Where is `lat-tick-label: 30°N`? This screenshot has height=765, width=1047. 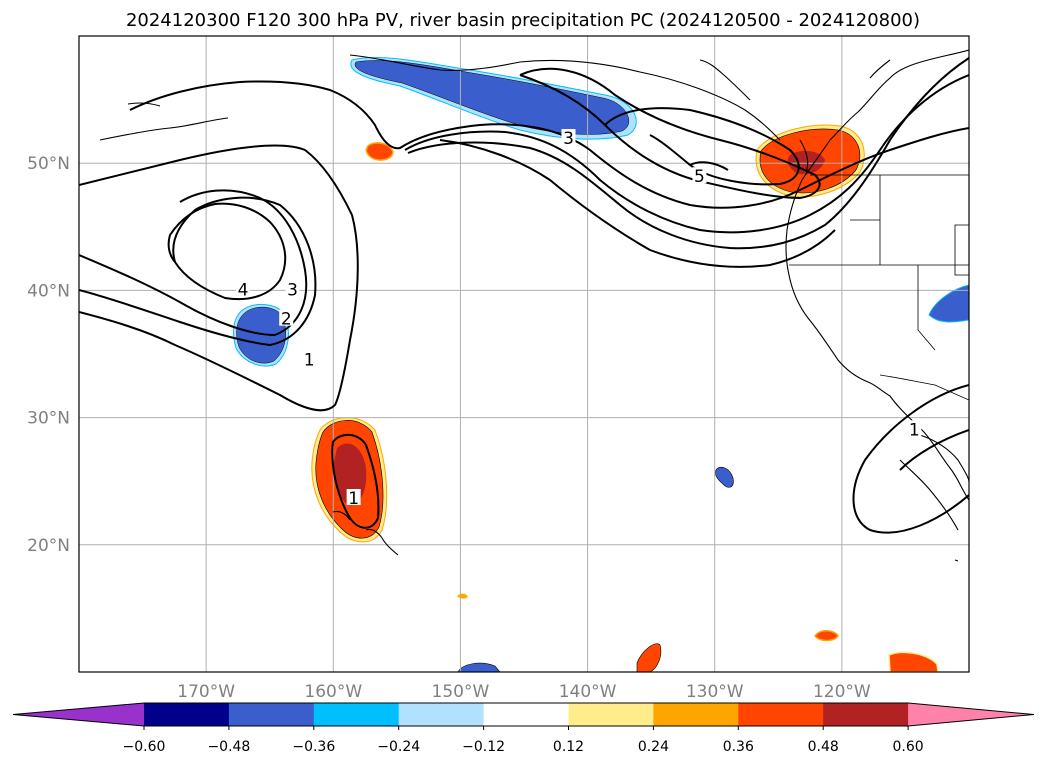 lat-tick-label: 30°N is located at coordinates (48, 419).